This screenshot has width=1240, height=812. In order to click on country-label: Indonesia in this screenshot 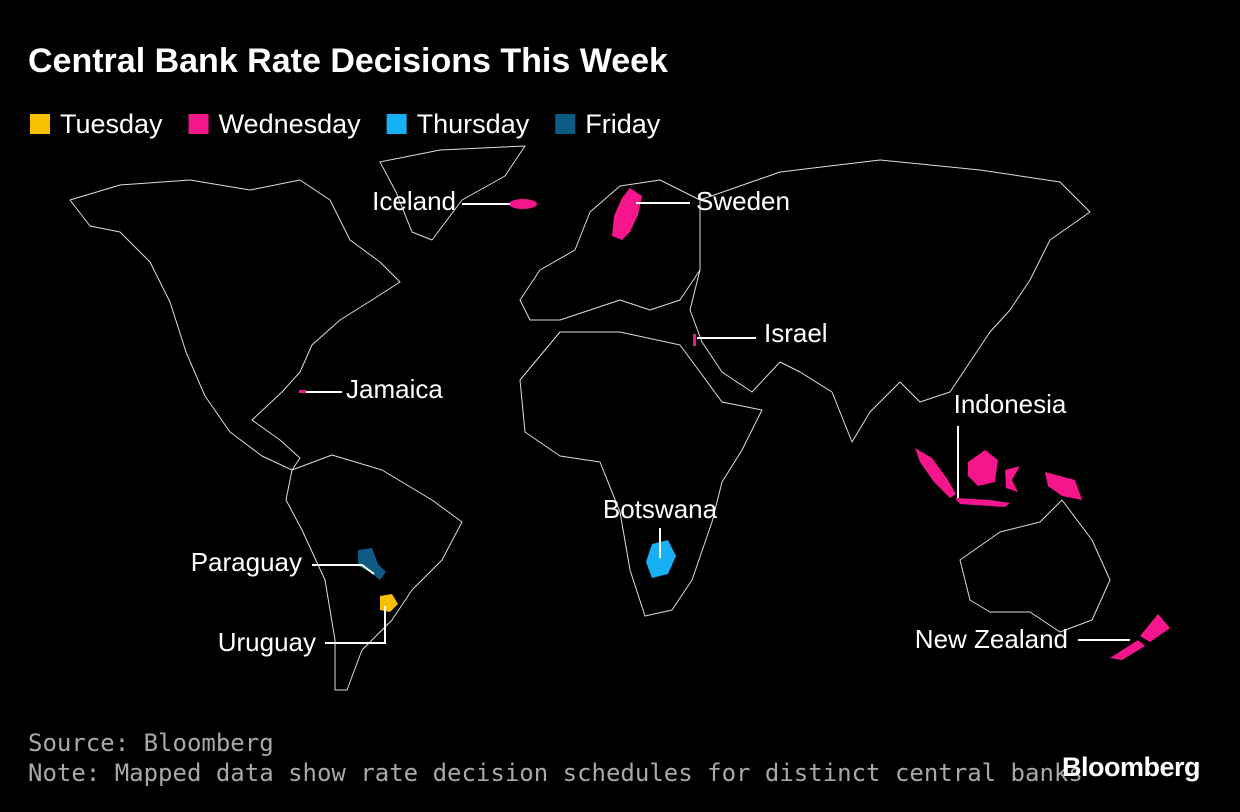, I will do `click(1010, 404)`.